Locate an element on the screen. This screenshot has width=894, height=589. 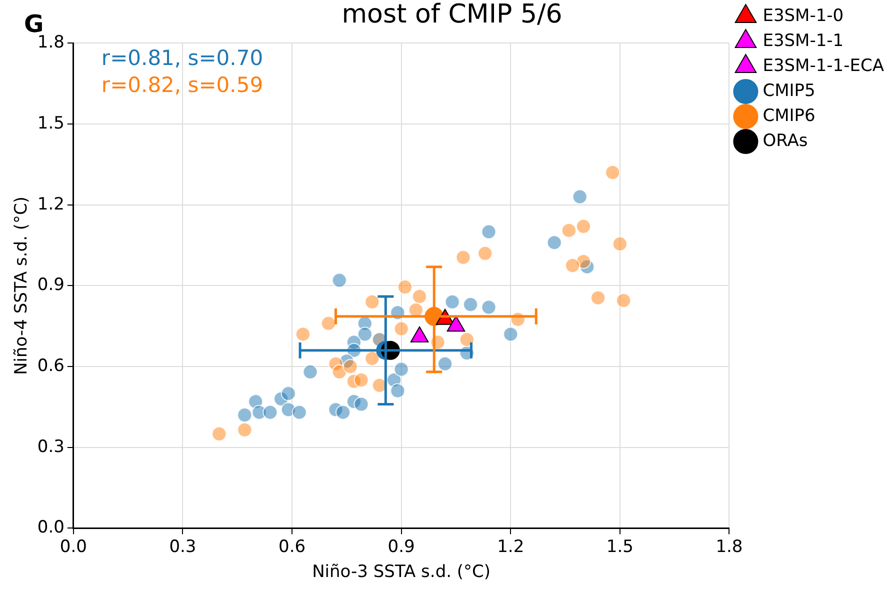
legend-label: ORAs is located at coordinates (785, 140).